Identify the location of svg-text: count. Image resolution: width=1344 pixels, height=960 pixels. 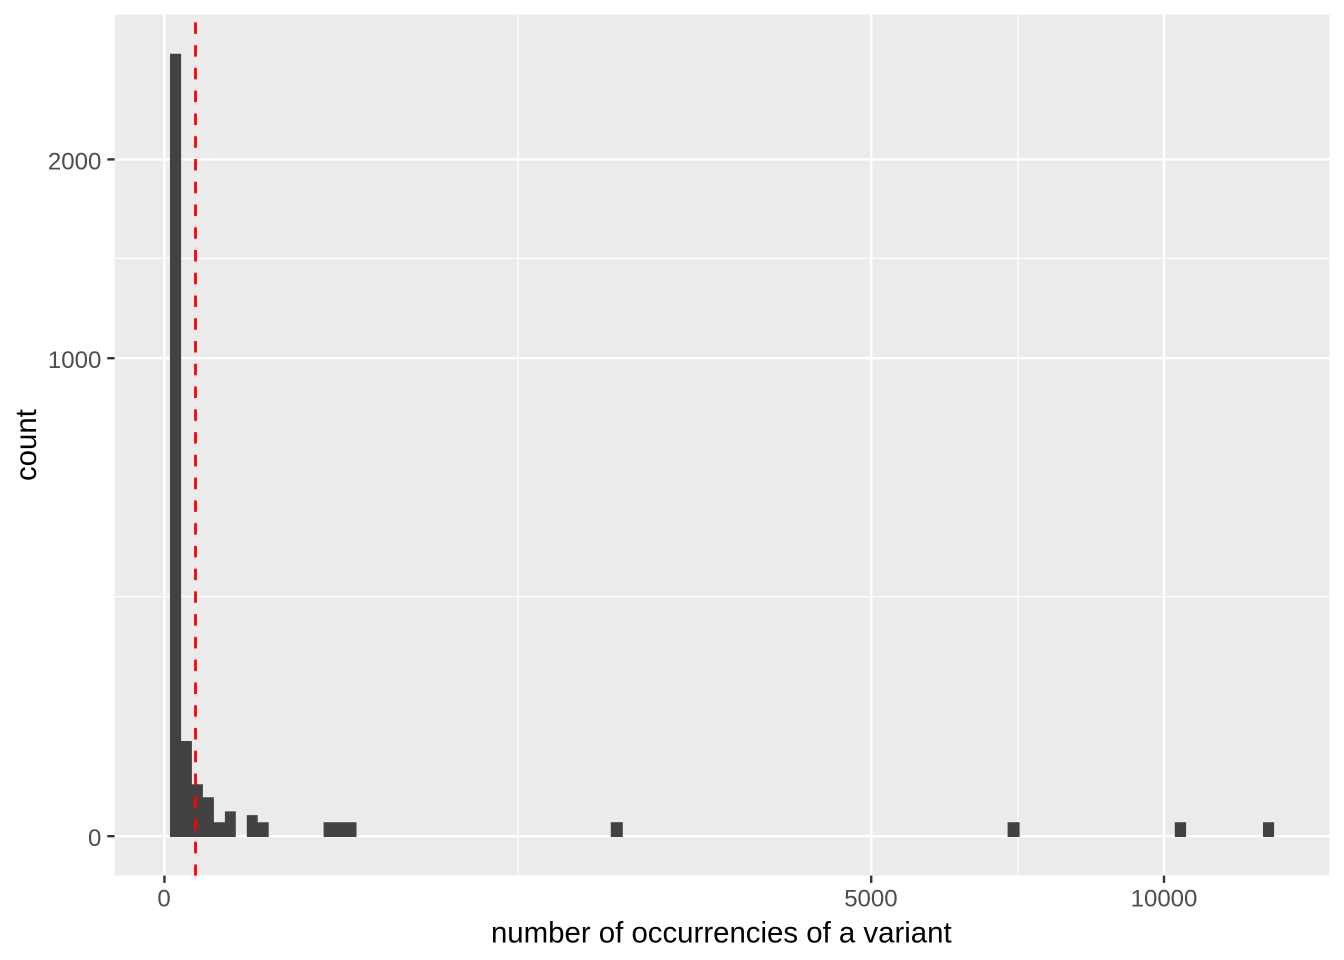
(26, 445).